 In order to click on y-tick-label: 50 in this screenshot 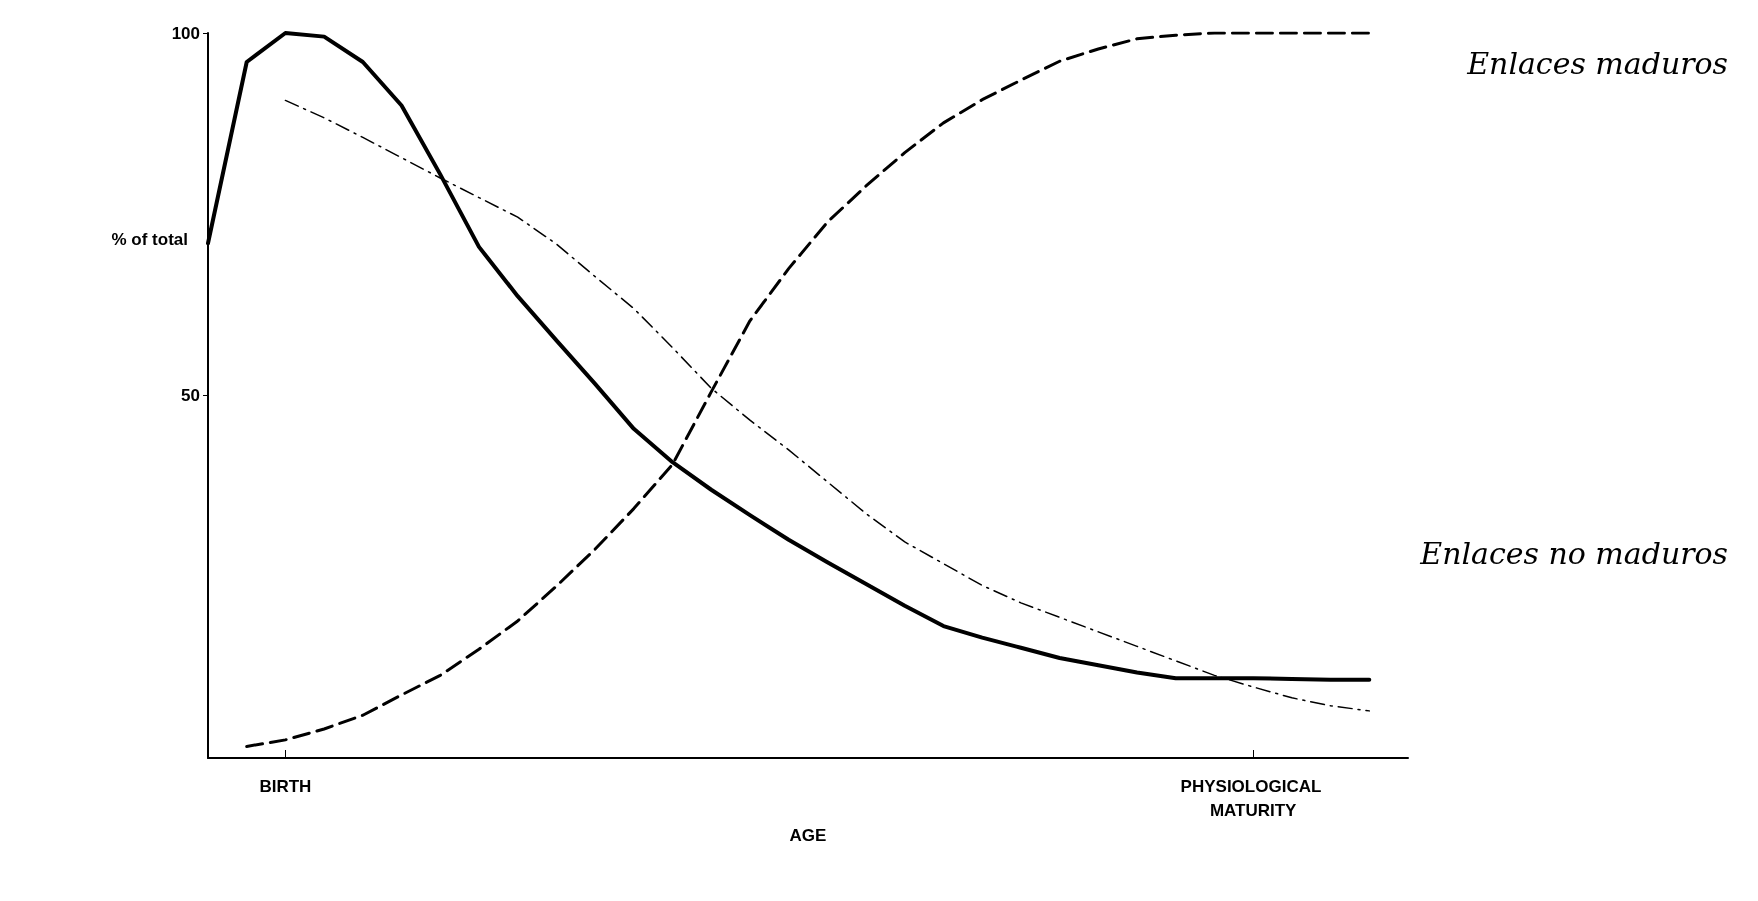, I will do `click(190, 395)`.